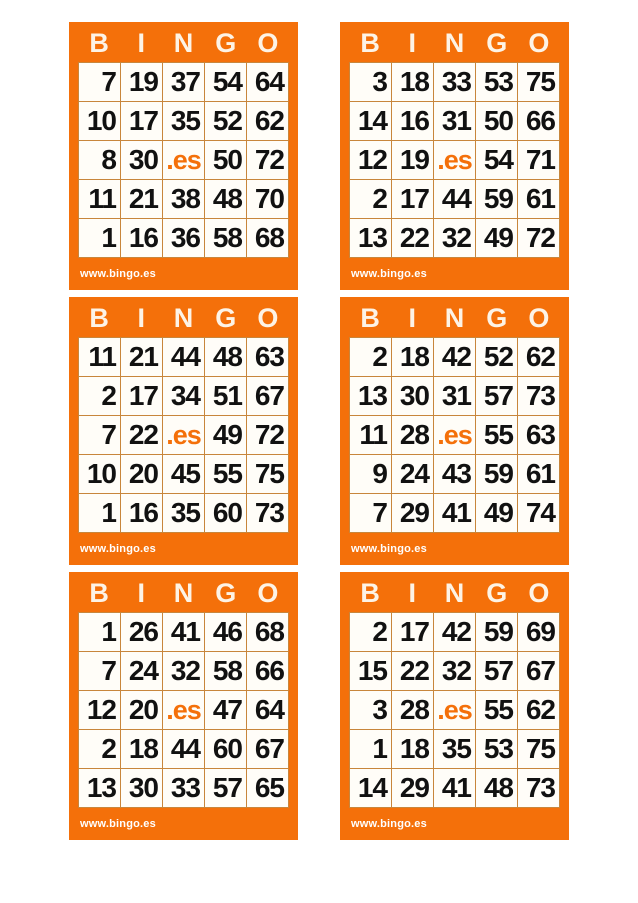  Describe the element at coordinates (141, 710) in the screenshot. I see `number-cell: 20` at that location.